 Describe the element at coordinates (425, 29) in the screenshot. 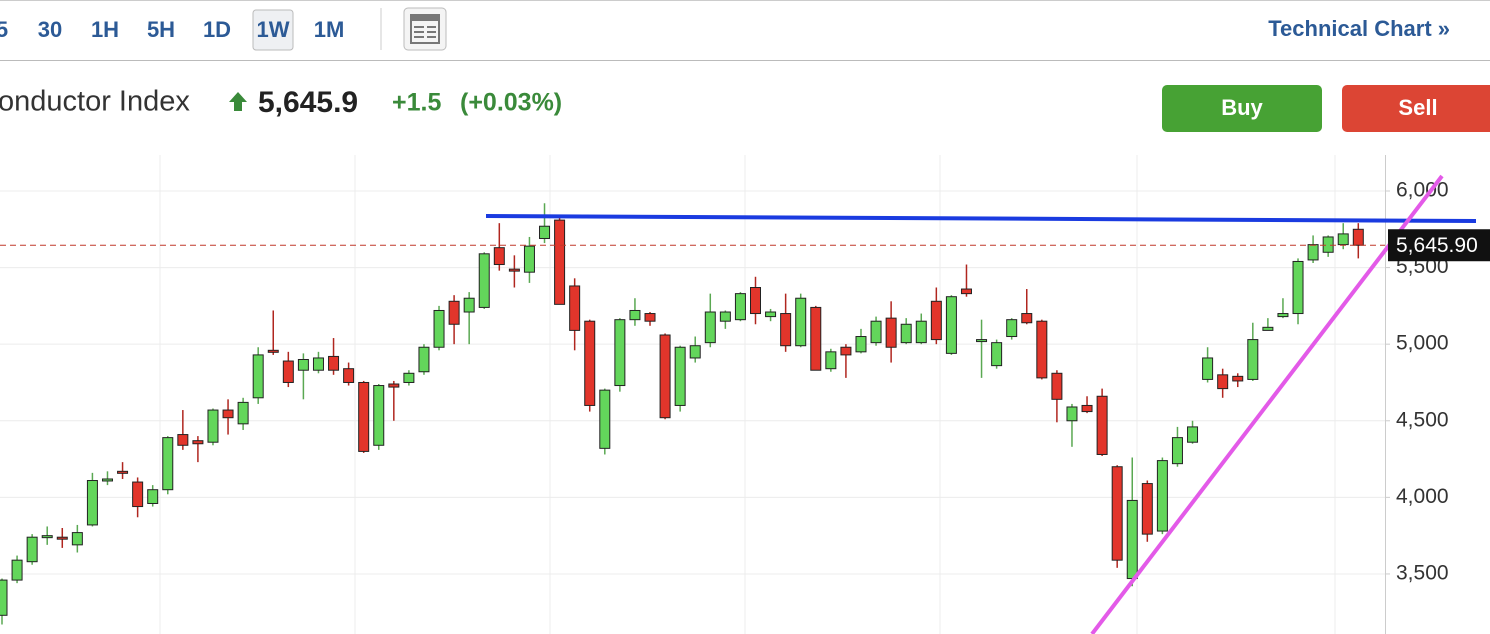

I see `layout-icon` at that location.